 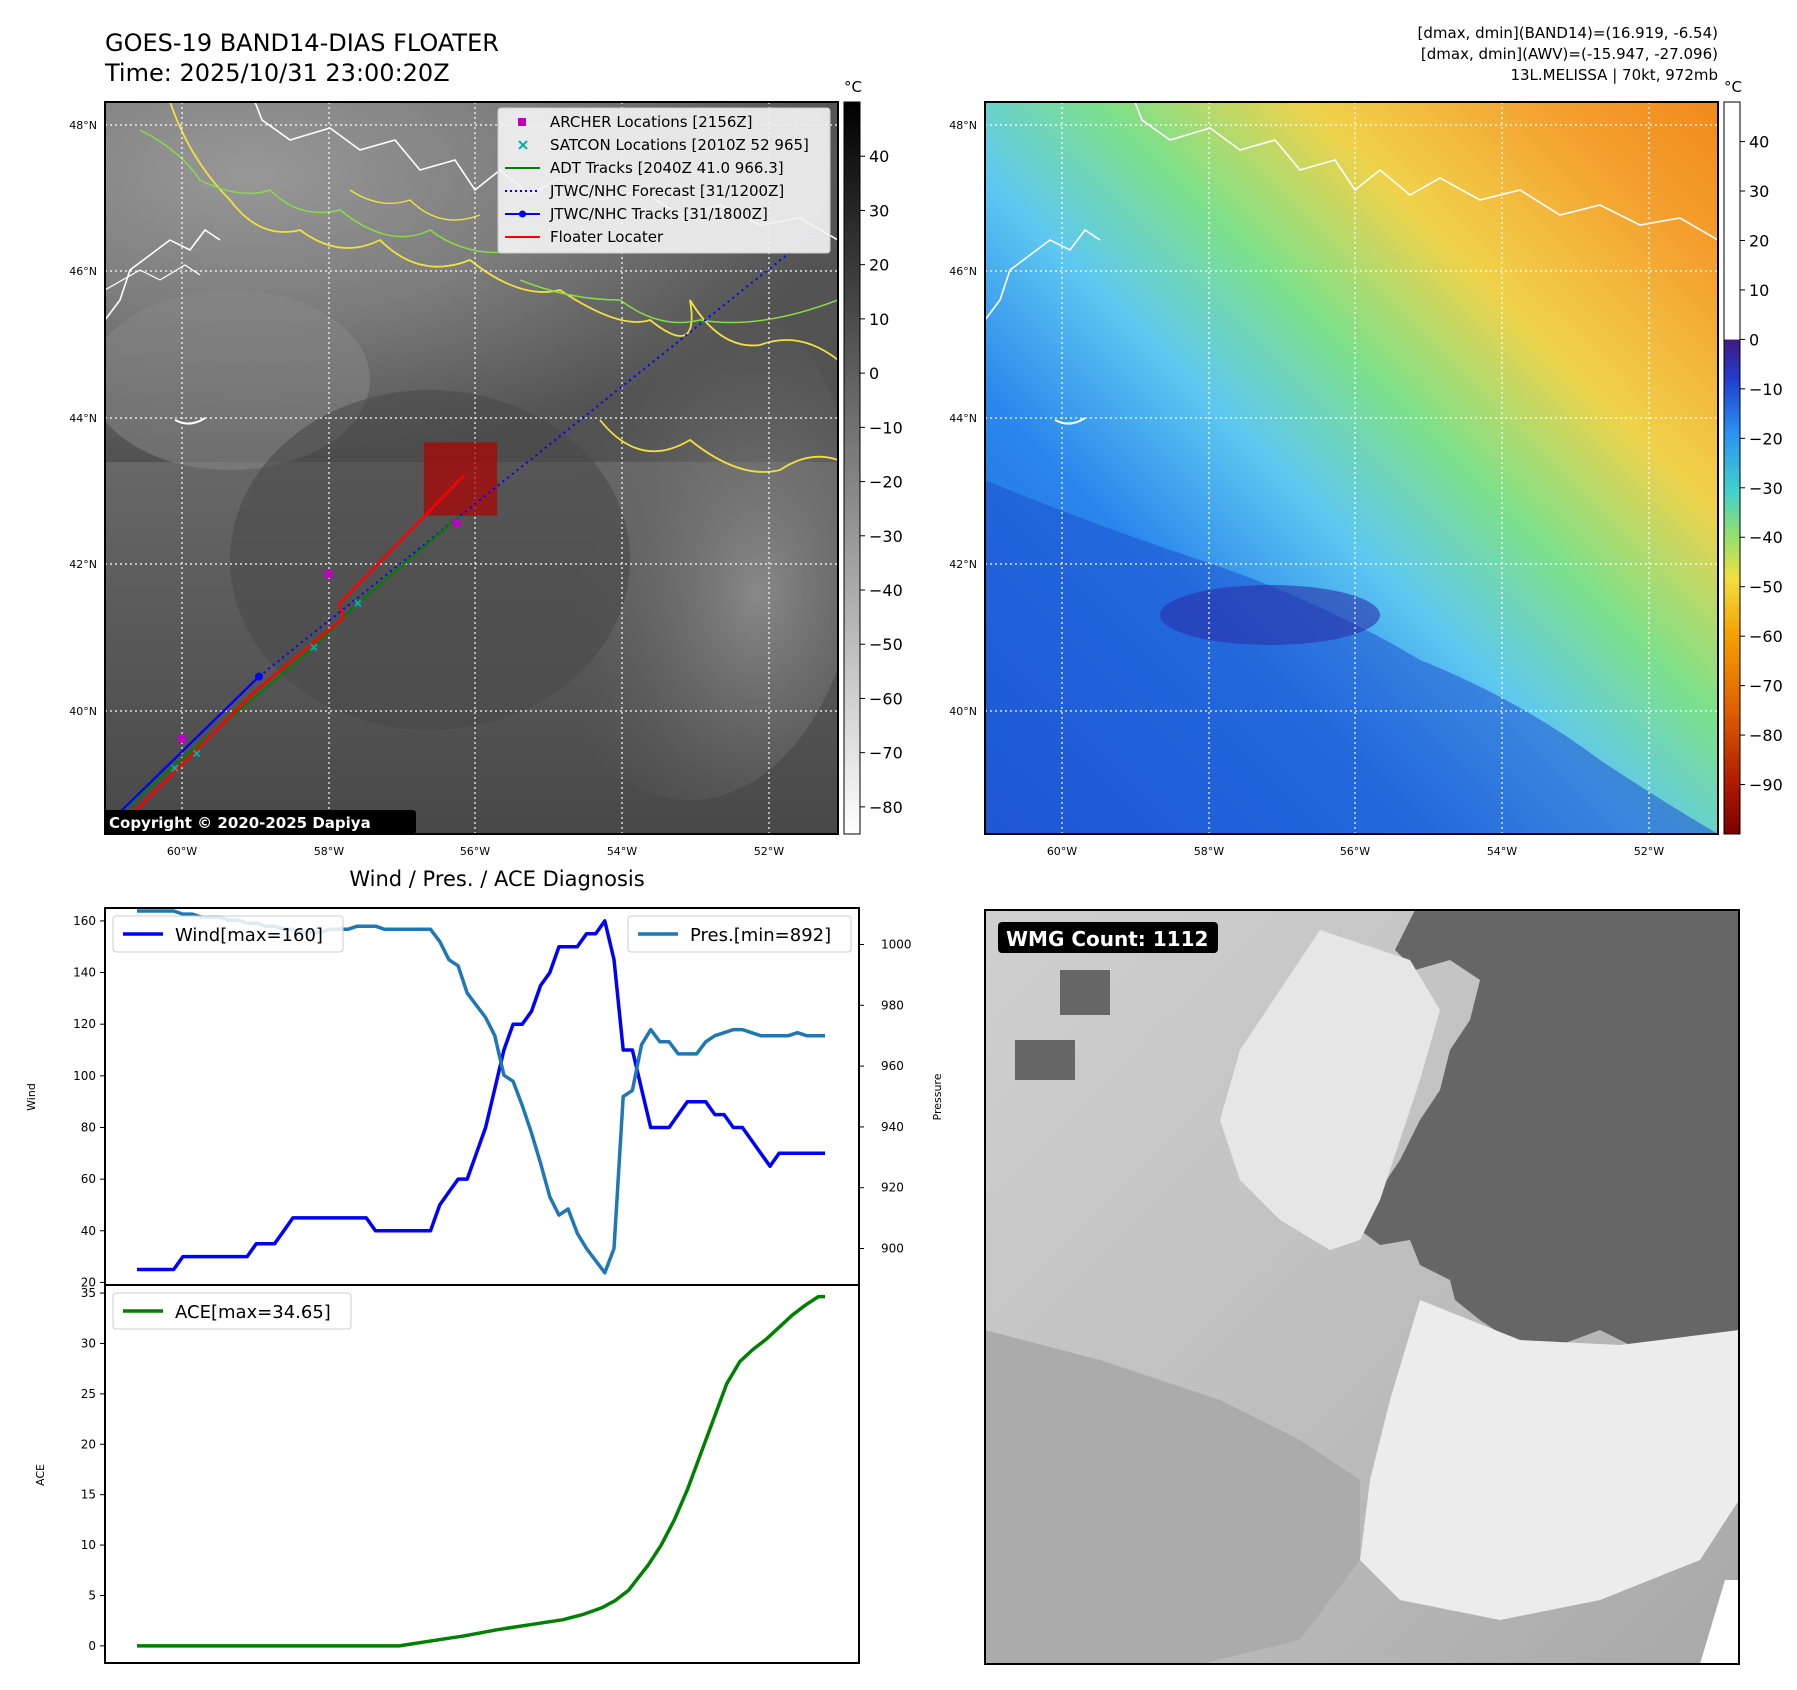 I want to click on awv-lon-tick: 58°W, so click(x=1209, y=851).